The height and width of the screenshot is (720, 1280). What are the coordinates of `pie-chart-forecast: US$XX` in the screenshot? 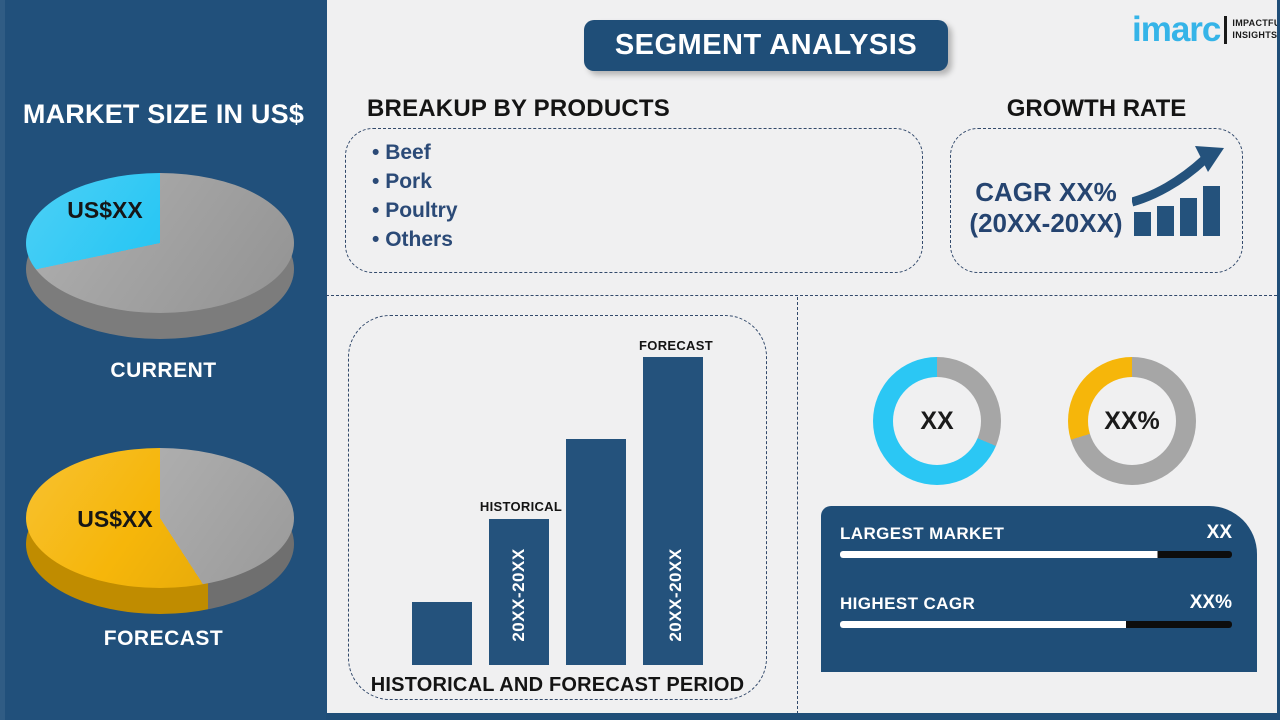 It's located at (160, 532).